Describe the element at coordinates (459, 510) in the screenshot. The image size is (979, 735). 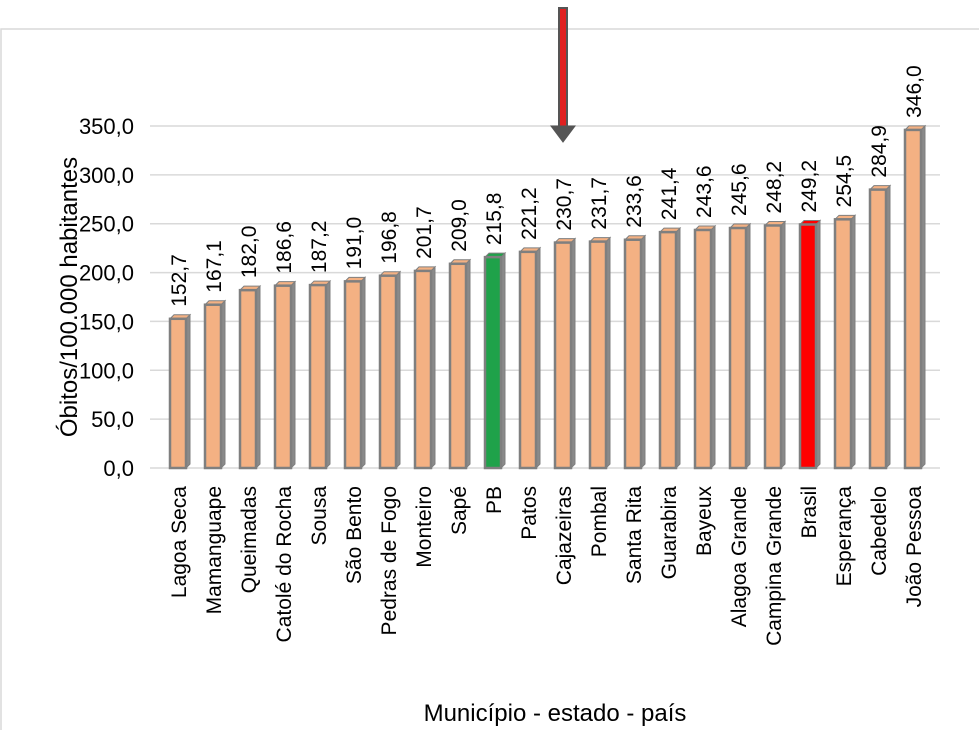
I see `x-tick-label: Sapé` at that location.